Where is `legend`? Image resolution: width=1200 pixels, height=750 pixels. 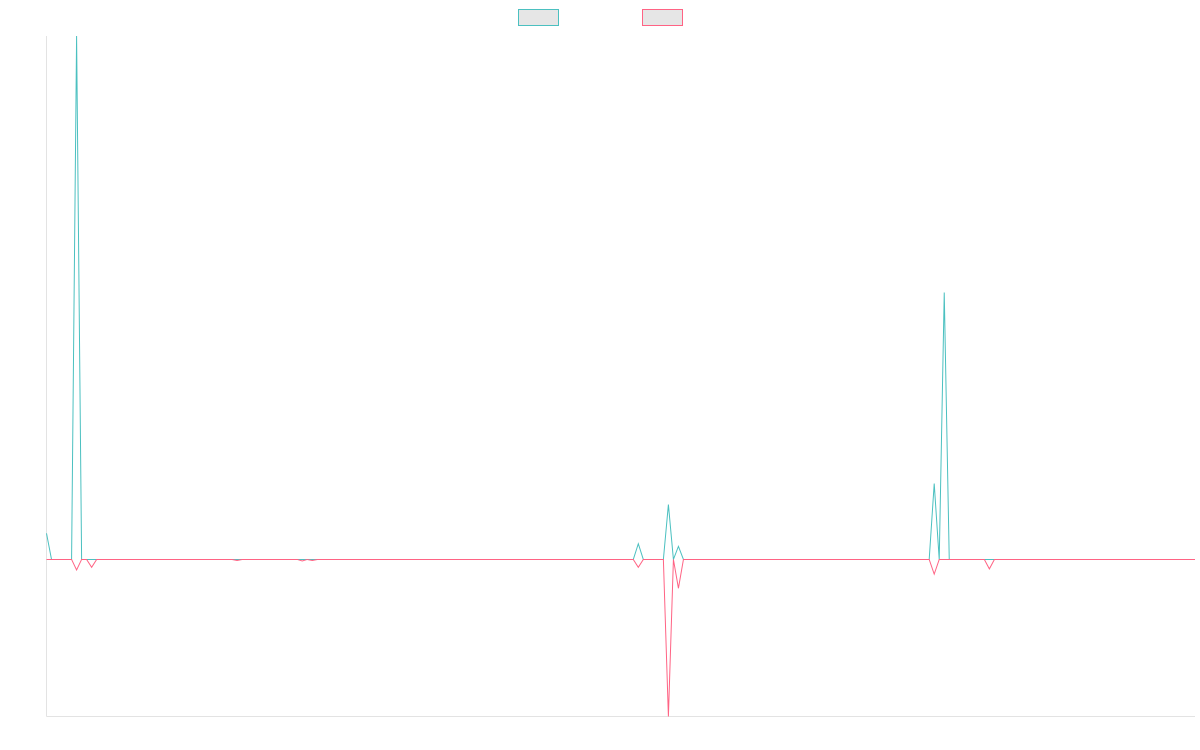 legend is located at coordinates (600, 17).